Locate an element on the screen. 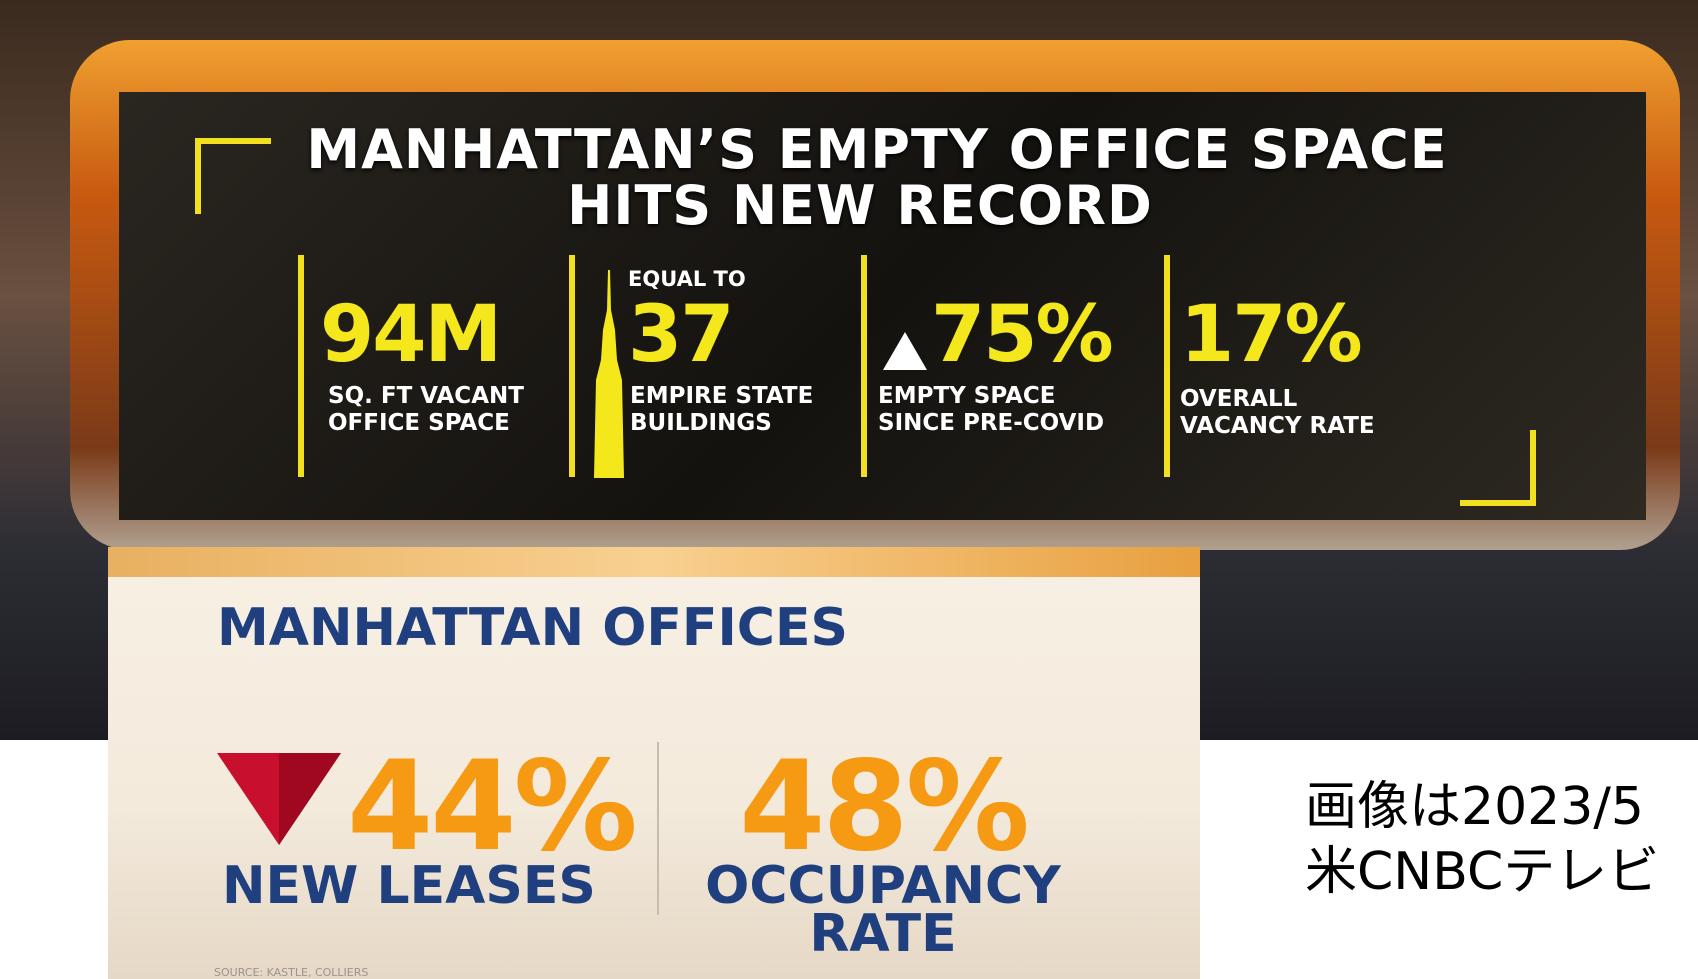  stat-value: 44% is located at coordinates (492, 807).